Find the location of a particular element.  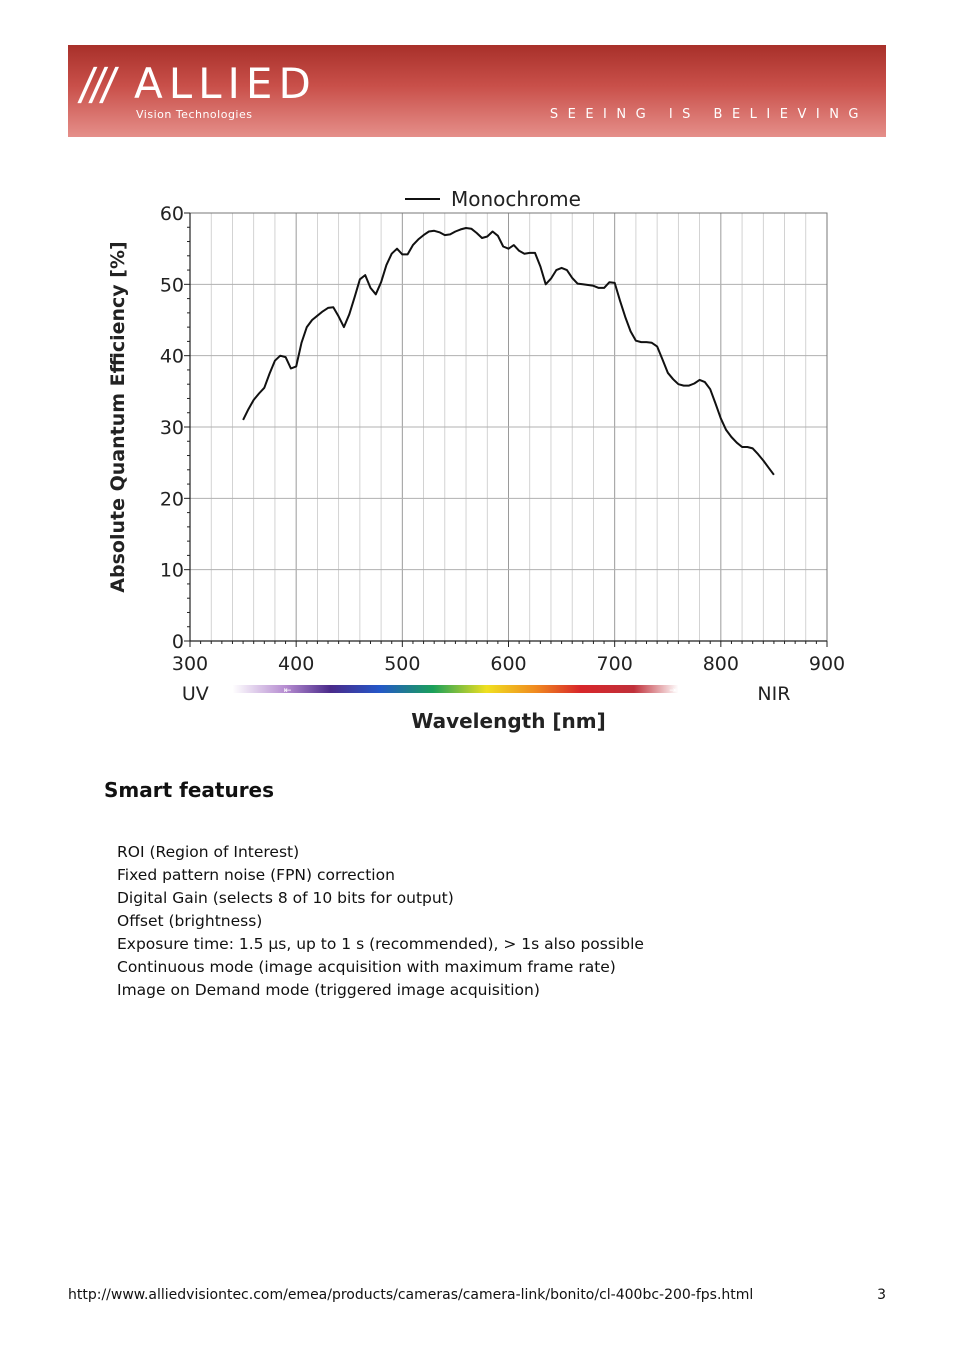

page-number: 3 is located at coordinates (881, 1295).